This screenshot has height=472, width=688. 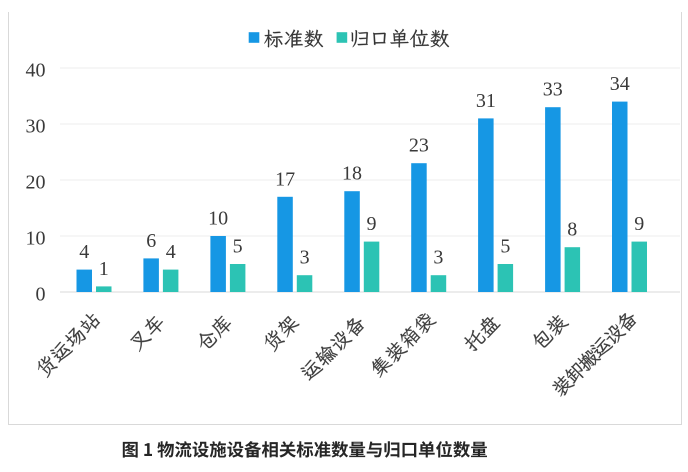 I want to click on svg-text: 17, so click(x=285, y=179).